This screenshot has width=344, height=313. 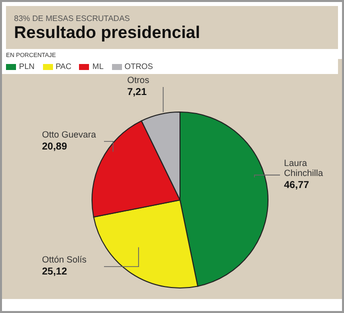 What do you see at coordinates (297, 186) in the screenshot?
I see `data-label: 46,77` at bounding box center [297, 186].